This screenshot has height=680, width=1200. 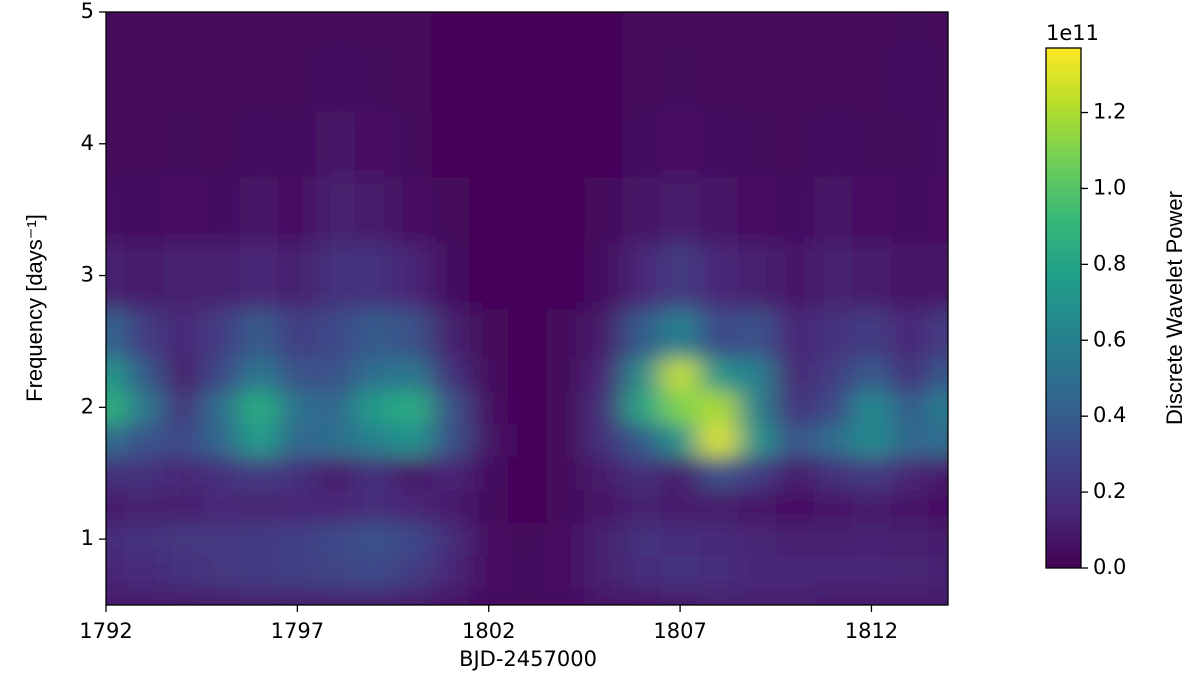 I want to click on x-tick-label: 1797, so click(x=297, y=631).